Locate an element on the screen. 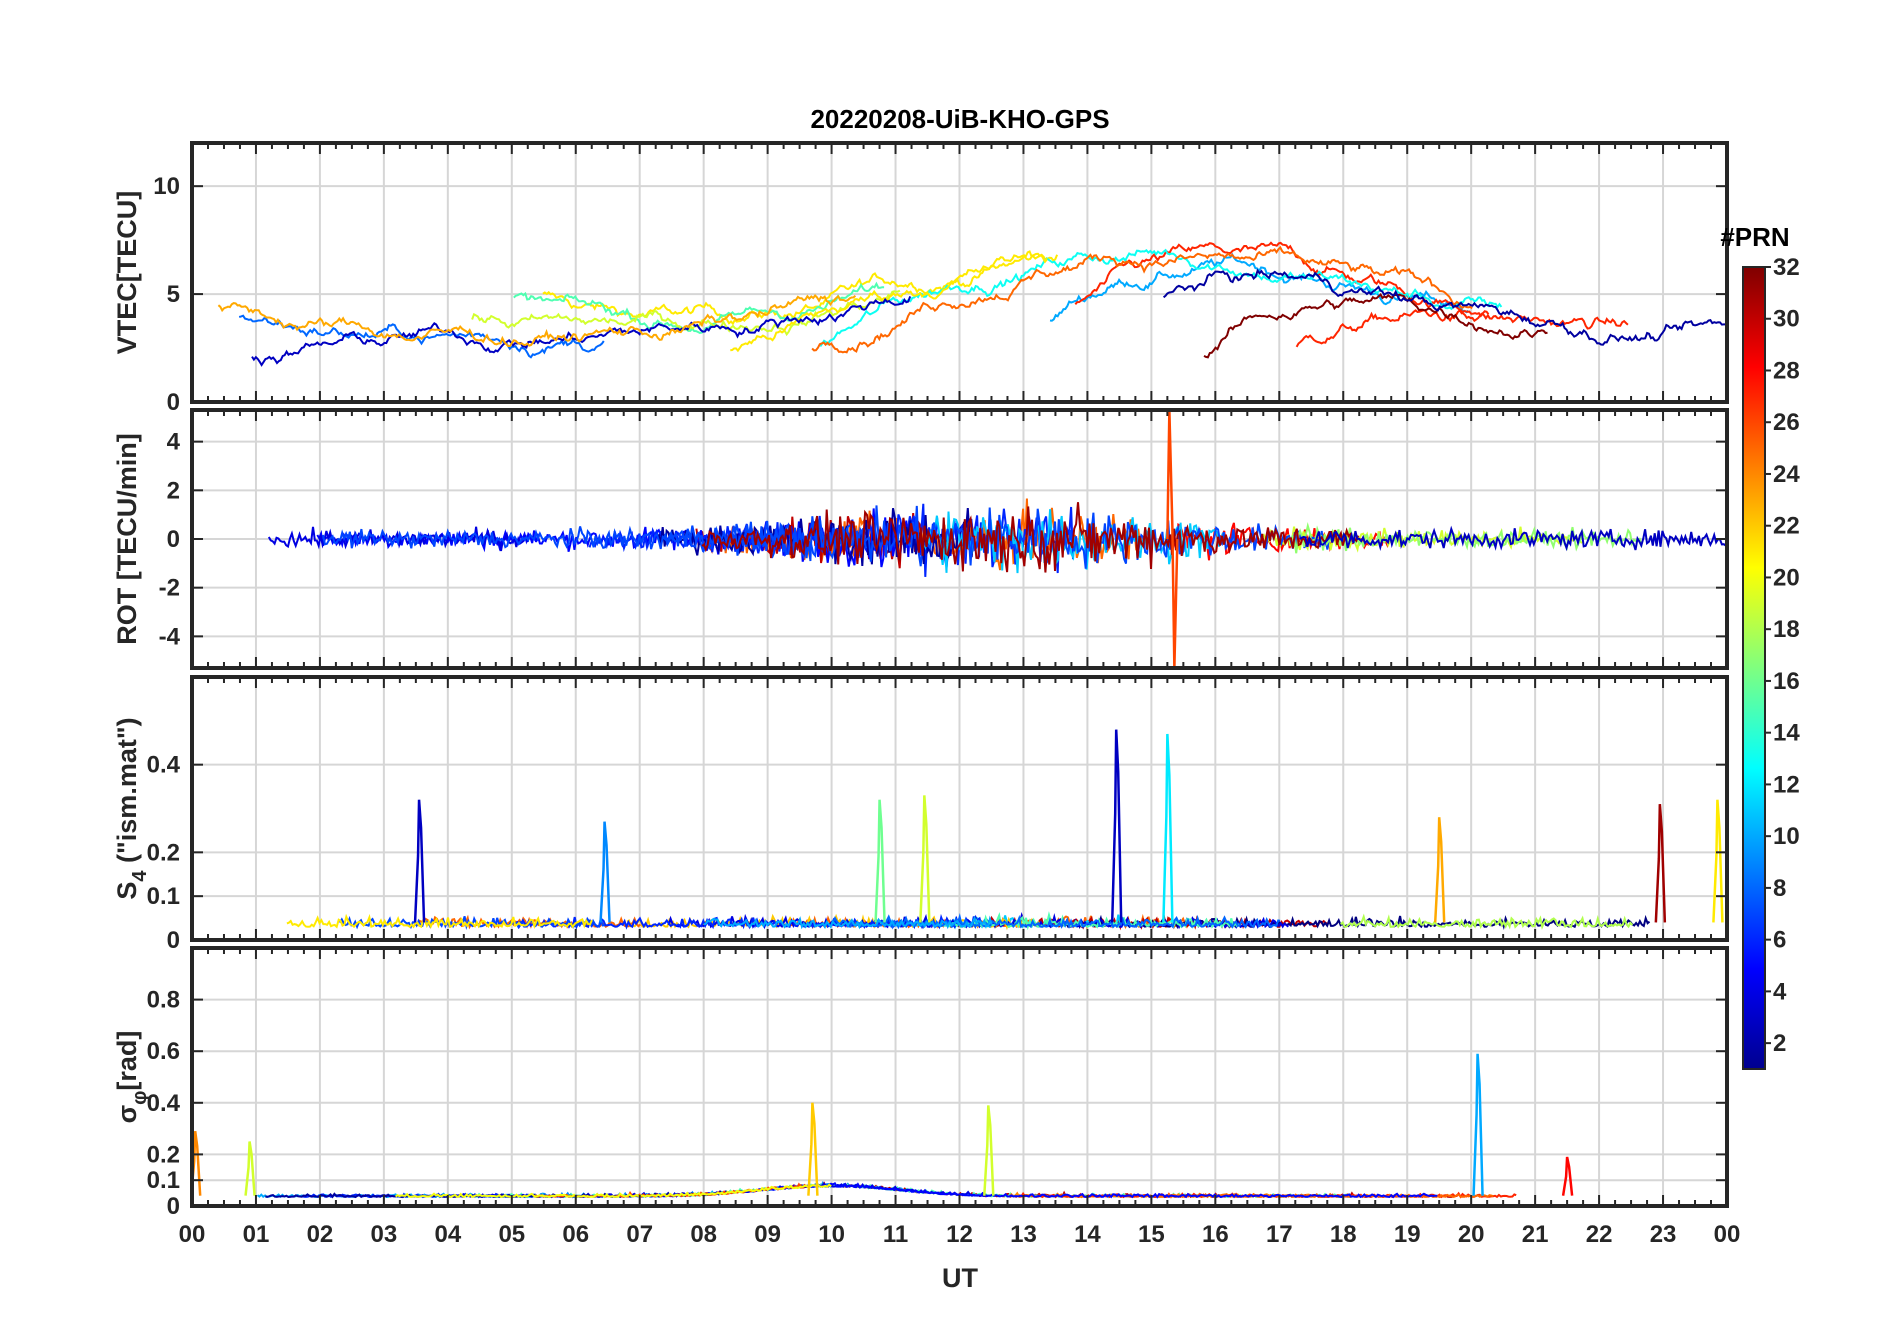  x-tick-label: 10 is located at coordinates (831, 1234).